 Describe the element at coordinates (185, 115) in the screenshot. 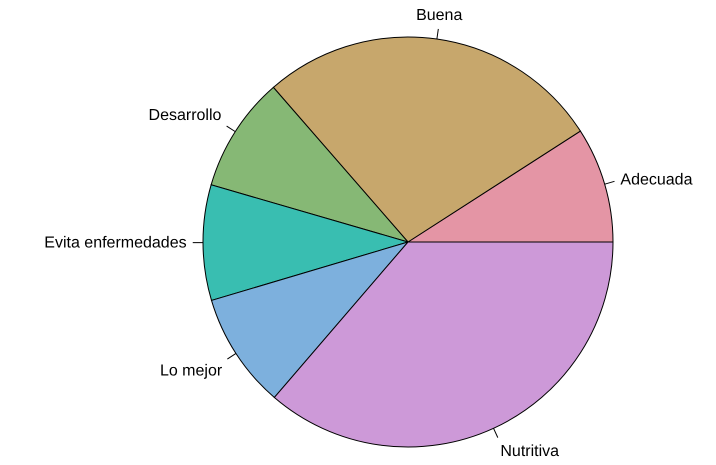

I see `slice-label: Desarrollo` at that location.